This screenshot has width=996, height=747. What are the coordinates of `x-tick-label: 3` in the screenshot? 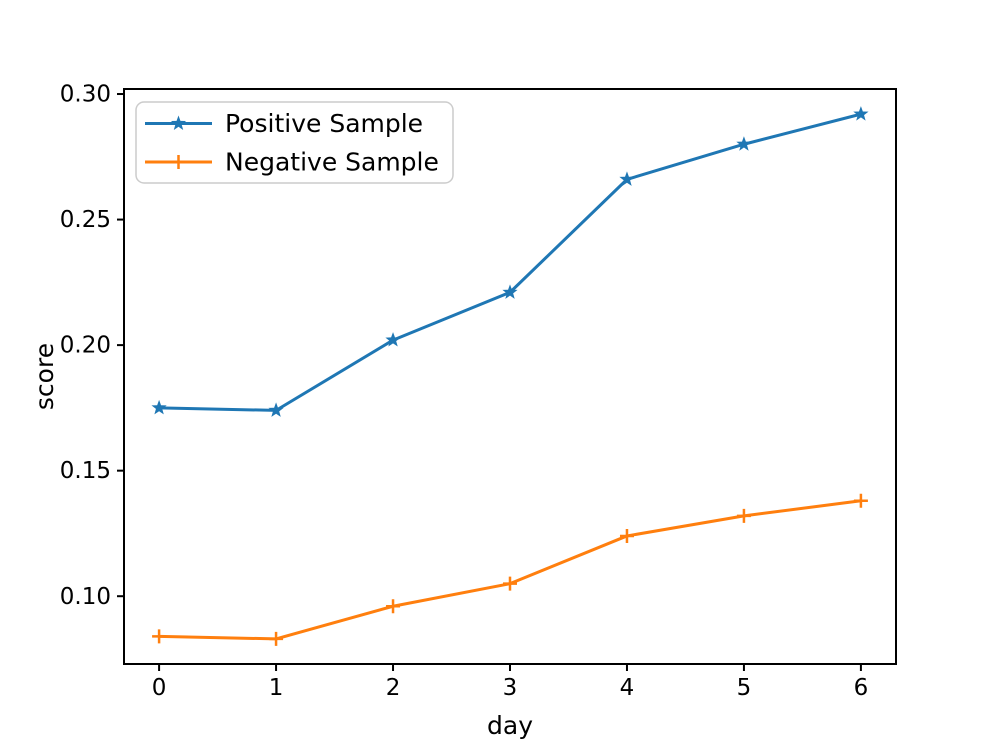 It's located at (510, 688).